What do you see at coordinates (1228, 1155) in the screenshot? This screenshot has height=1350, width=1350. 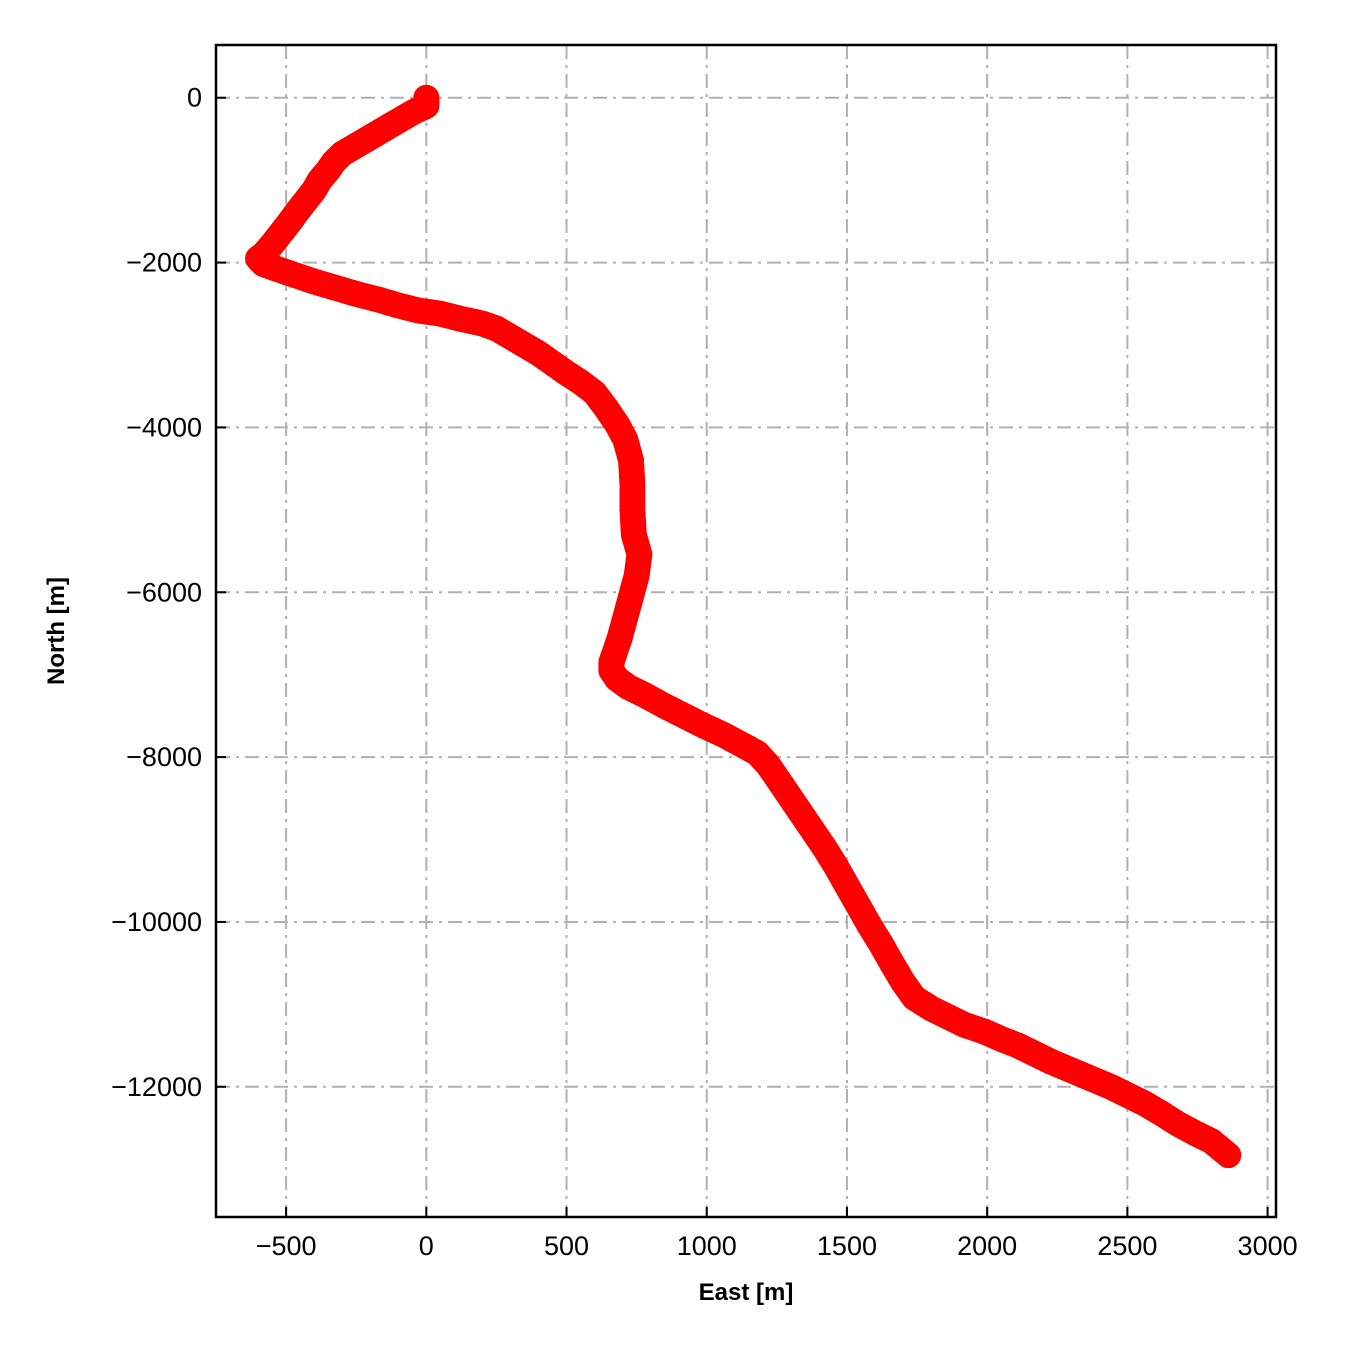 I see `data-point` at bounding box center [1228, 1155].